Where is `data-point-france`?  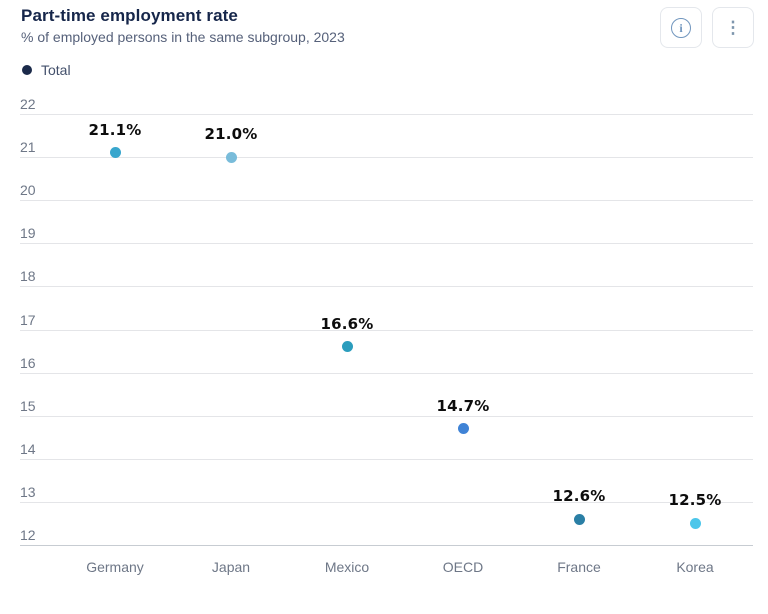 data-point-france is located at coordinates (579, 519).